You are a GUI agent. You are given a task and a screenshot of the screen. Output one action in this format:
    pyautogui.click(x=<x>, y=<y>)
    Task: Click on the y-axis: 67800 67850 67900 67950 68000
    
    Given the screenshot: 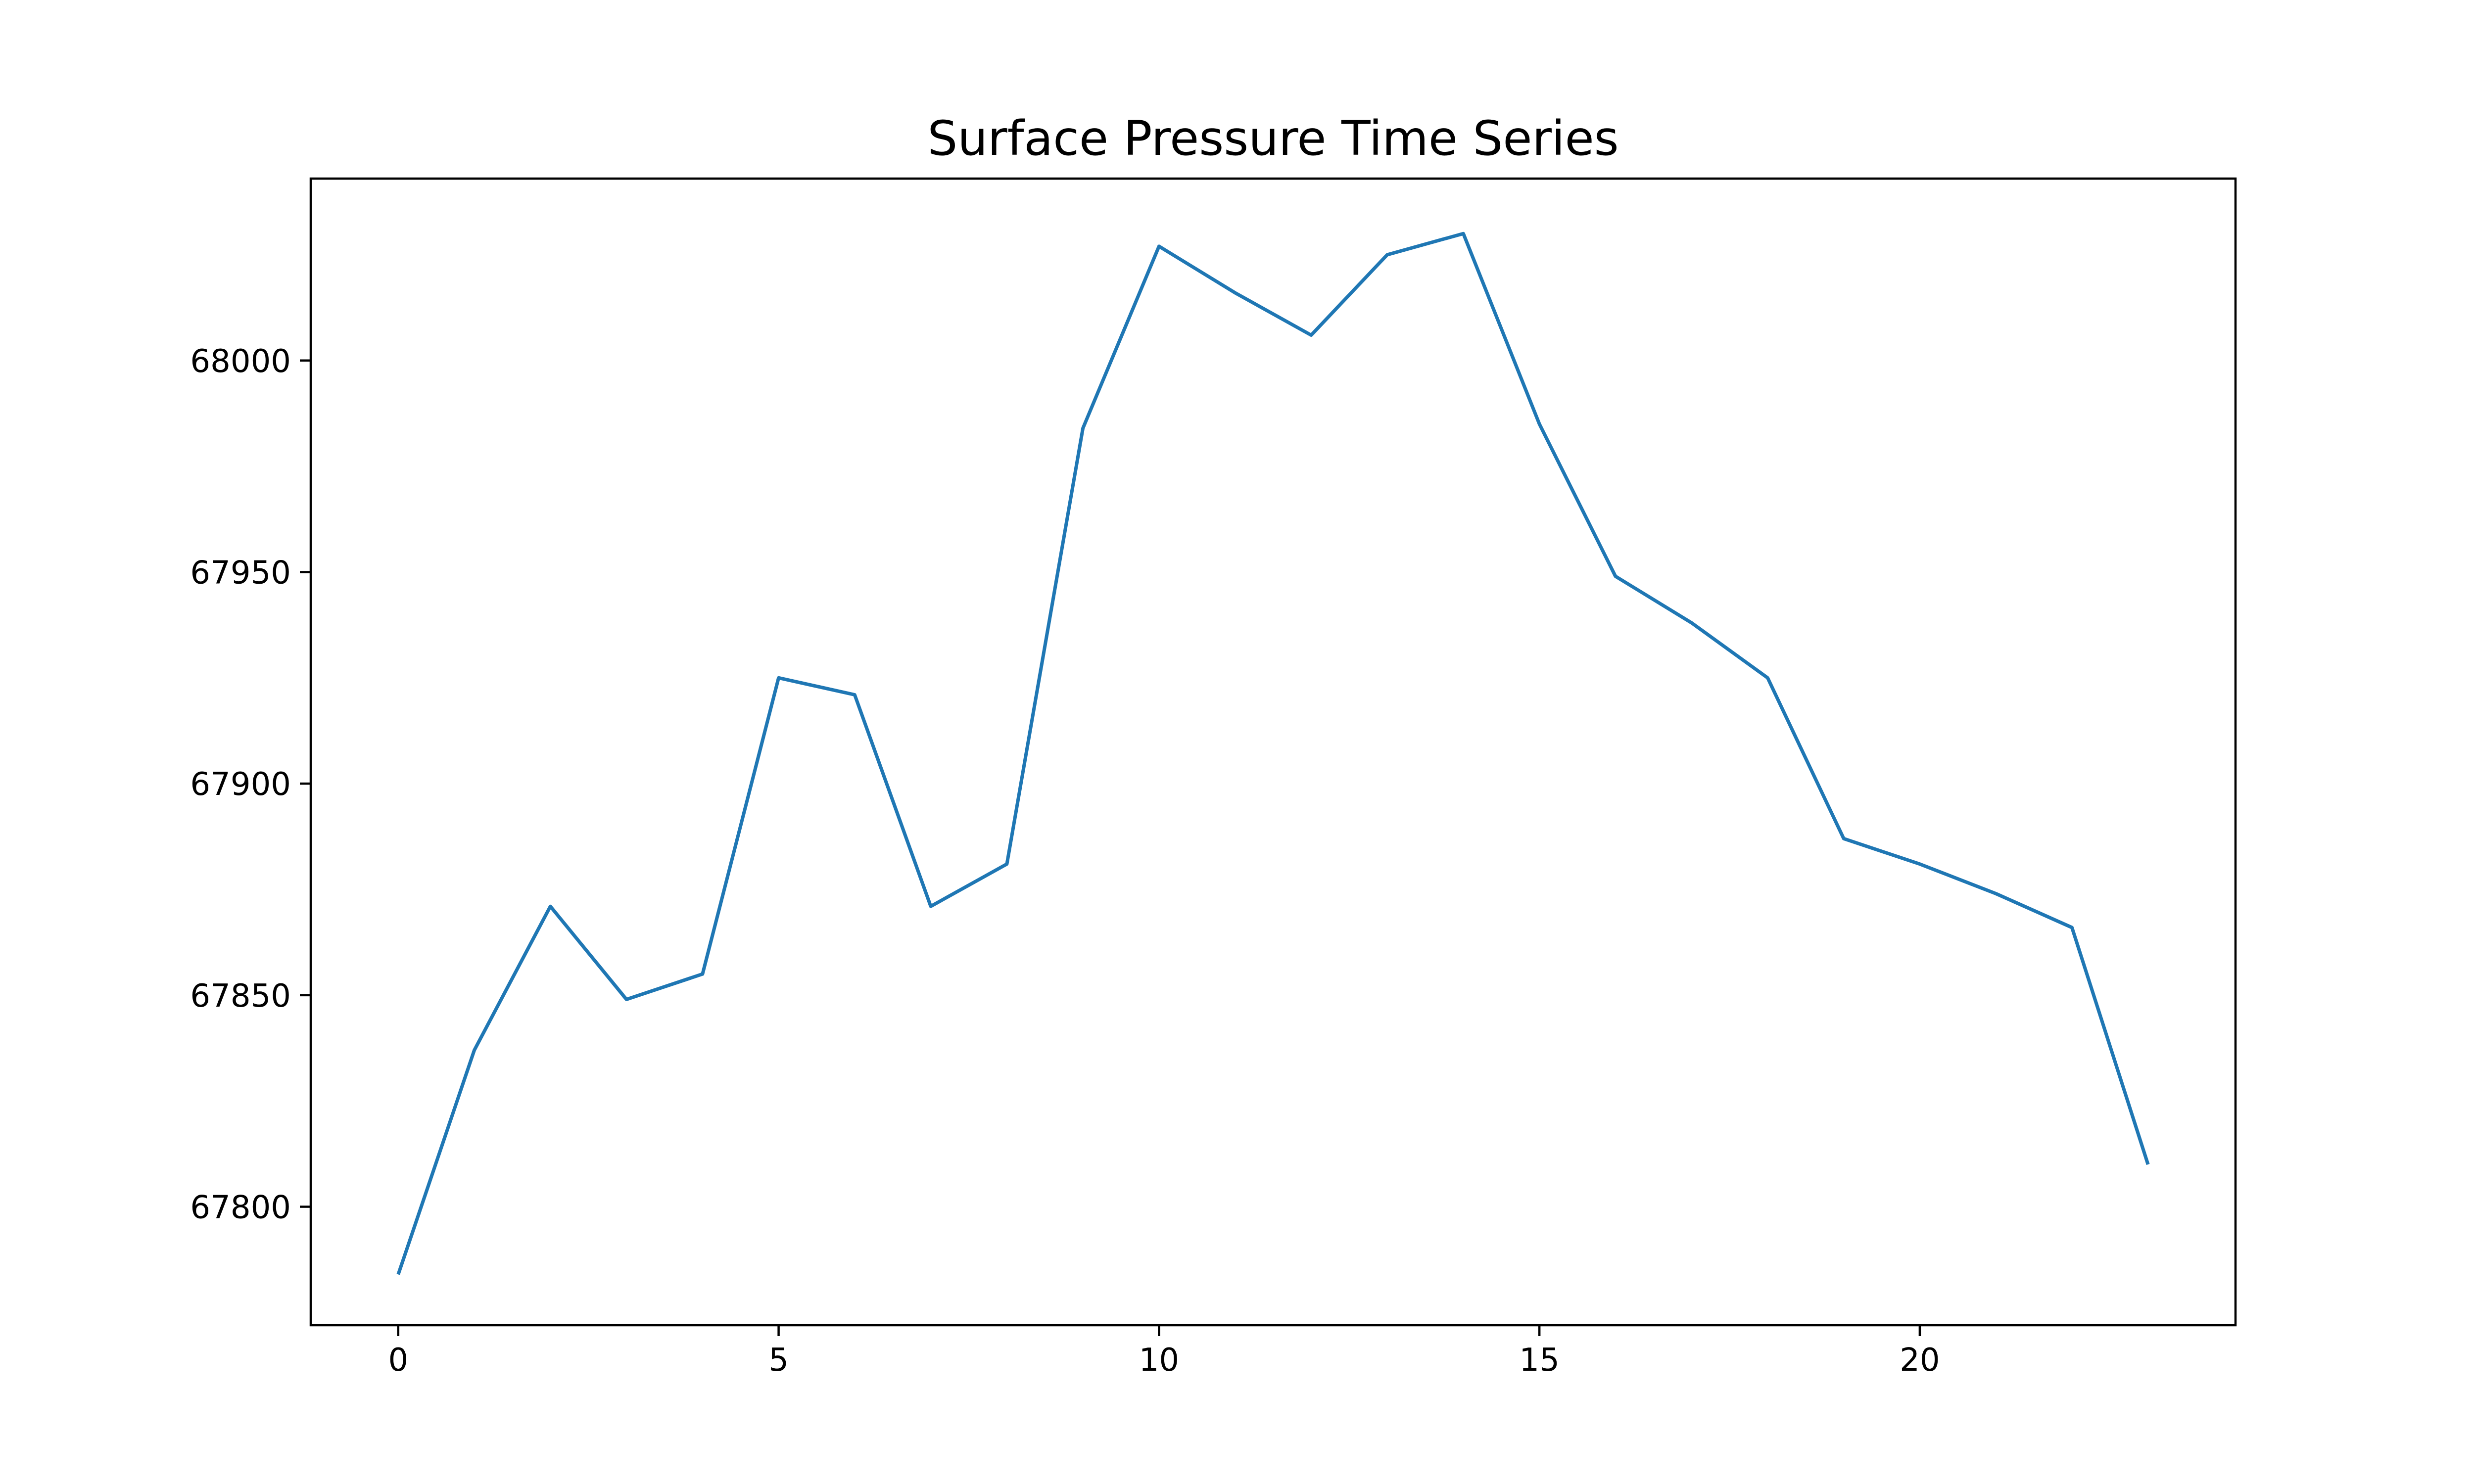 What is the action you would take?
    pyautogui.click(x=251, y=784)
    